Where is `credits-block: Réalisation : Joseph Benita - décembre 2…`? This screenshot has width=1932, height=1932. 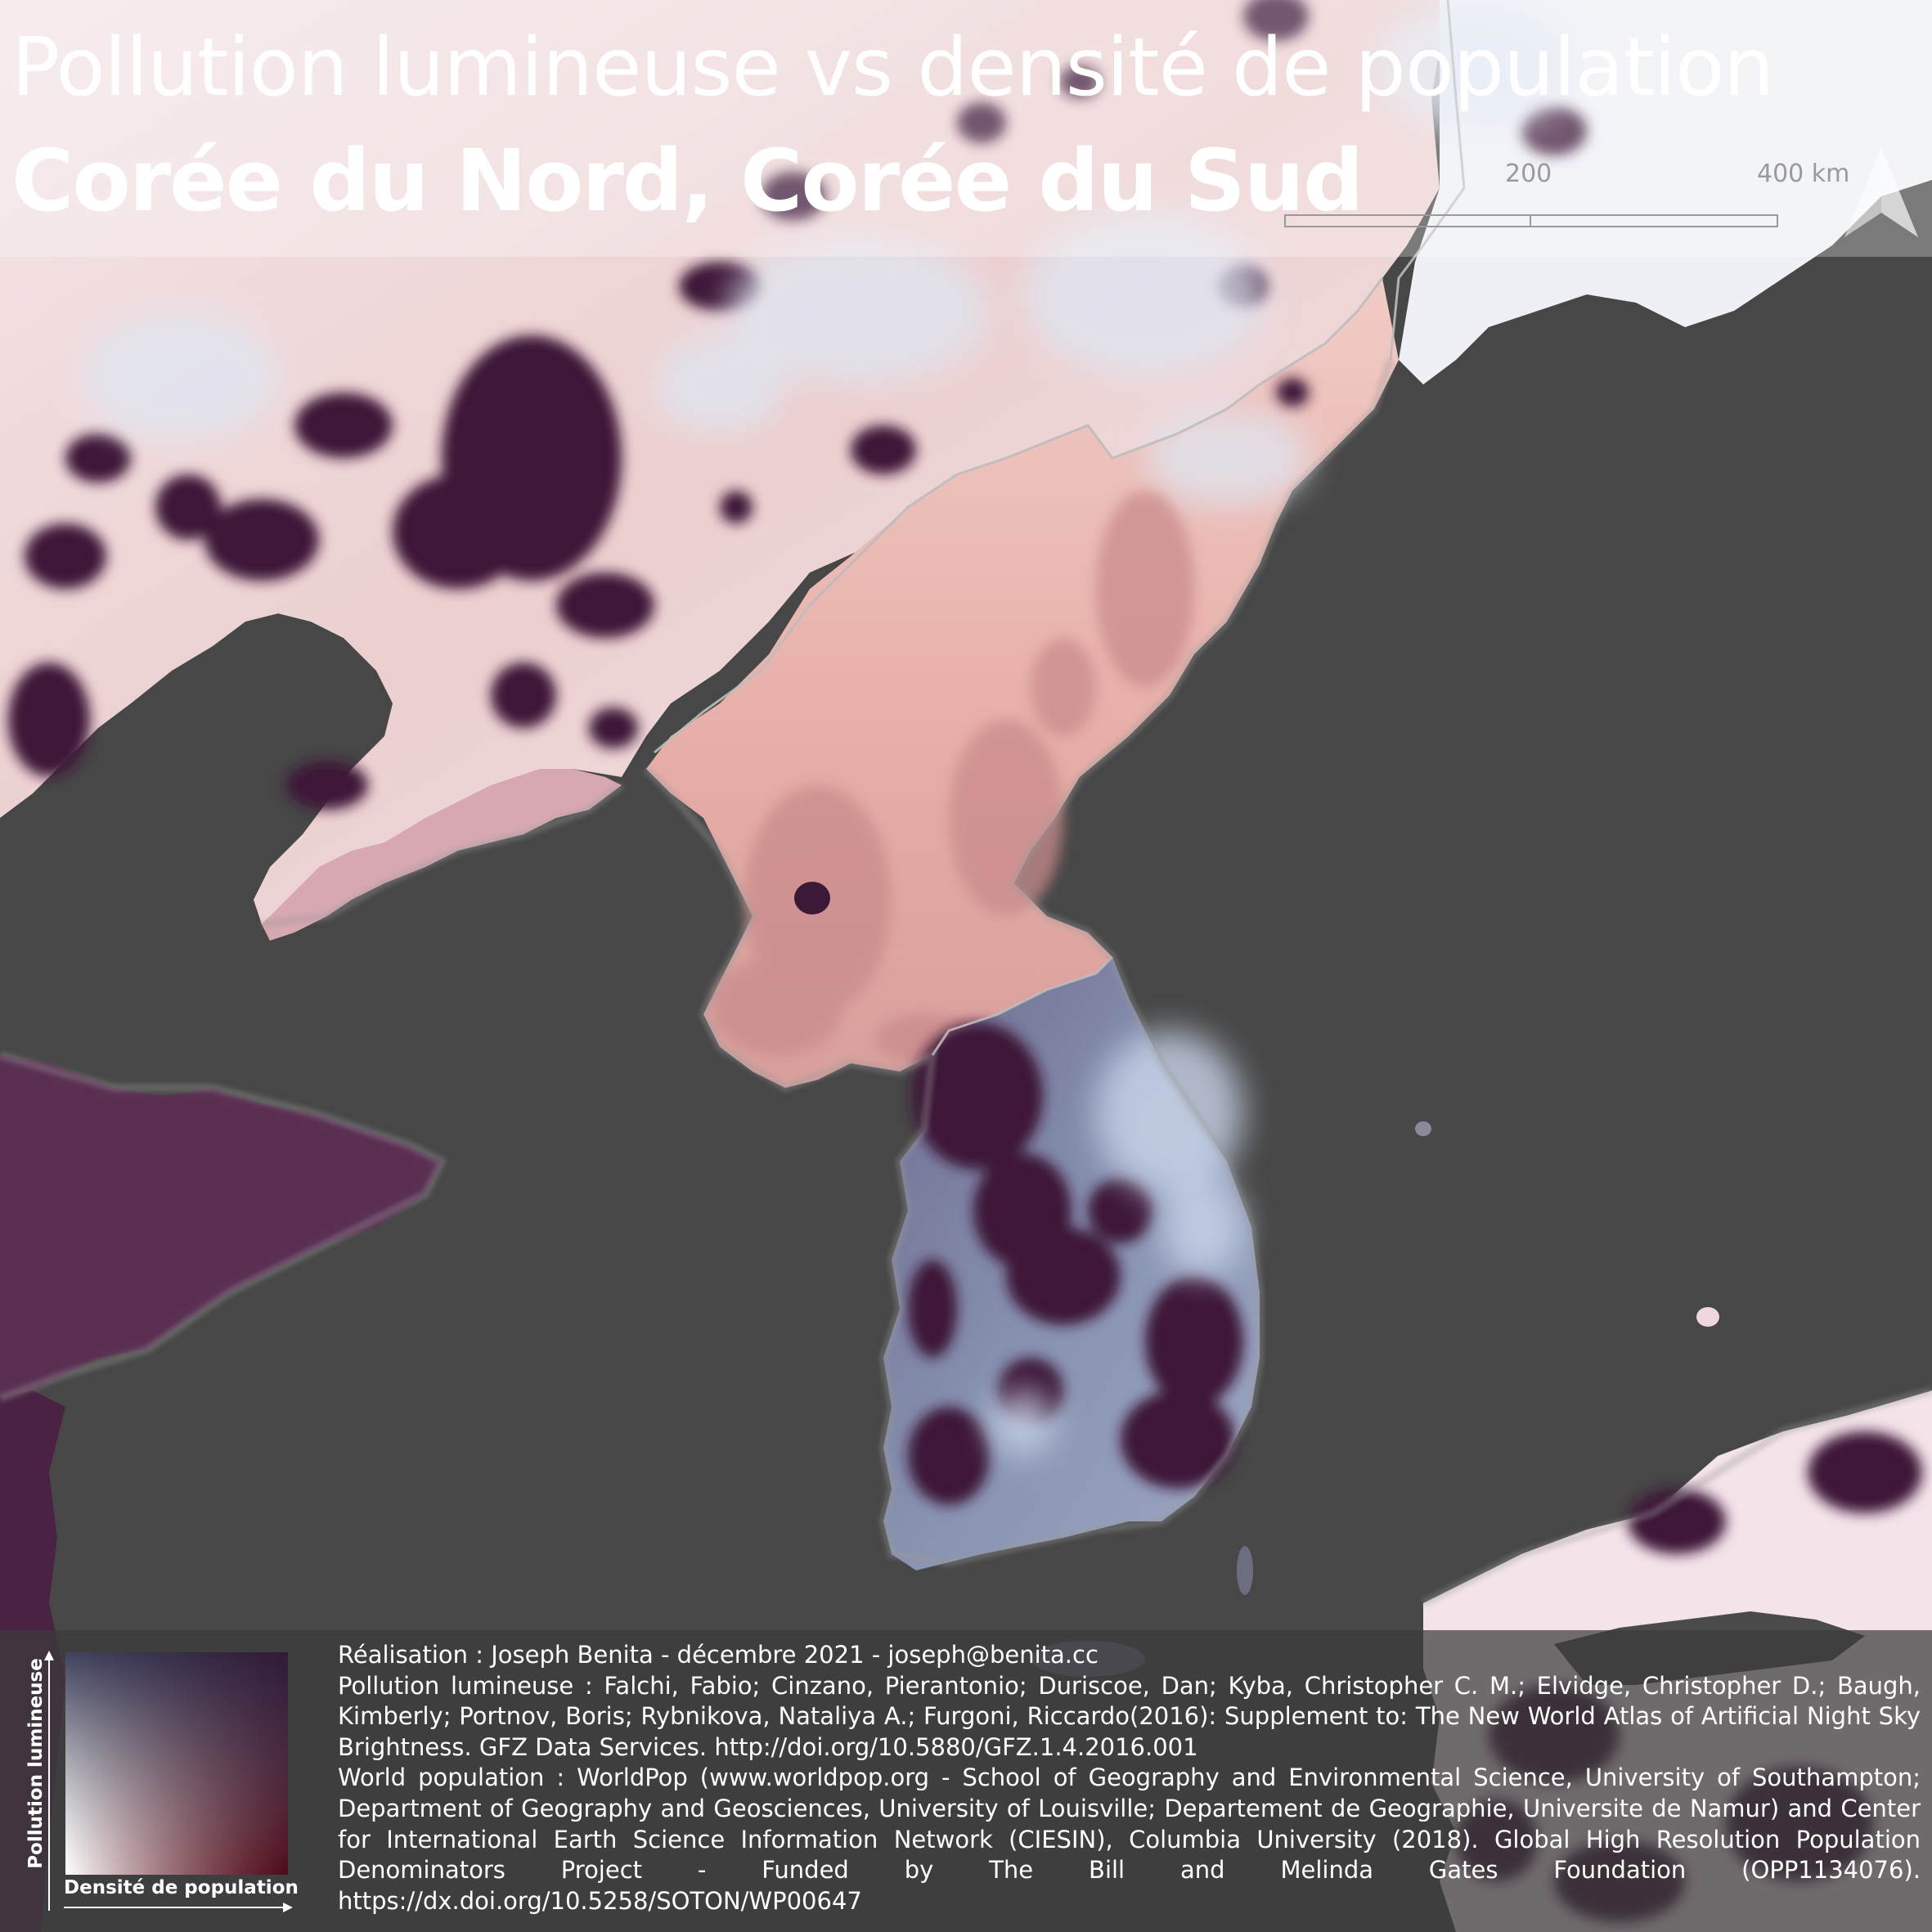
credits-block: Réalisation : Joseph Benita - décembre 2… is located at coordinates (1130, 1778).